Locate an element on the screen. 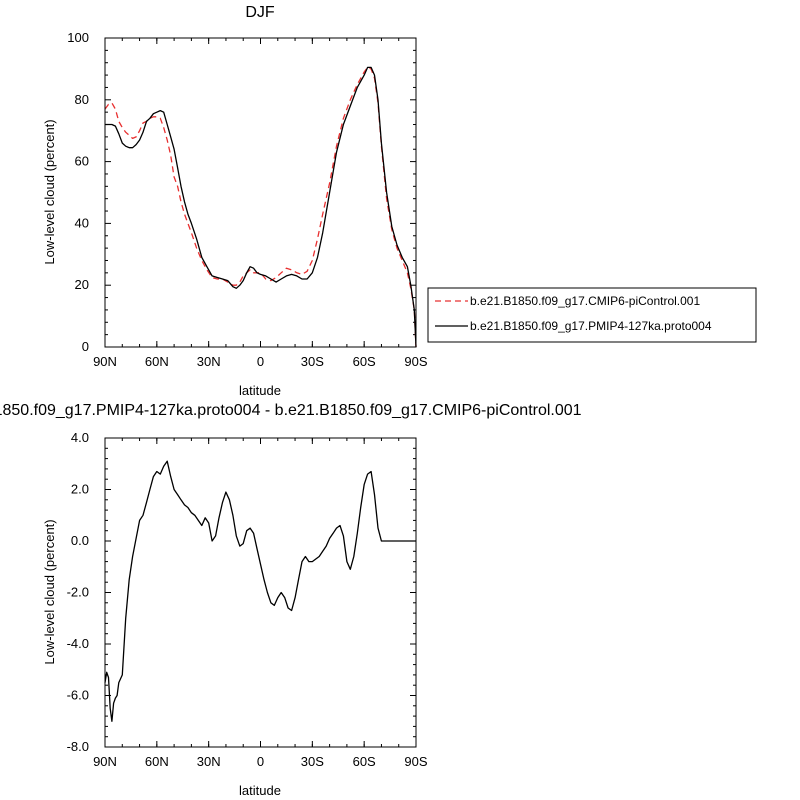  top-y-tick-label: 100 is located at coordinates (78, 37).